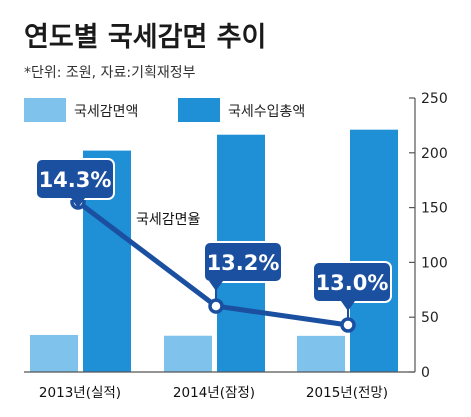 The height and width of the screenshot is (417, 471). What do you see at coordinates (199, 110) in the screenshot?
I see `legend-swatch-tax-revenue` at bounding box center [199, 110].